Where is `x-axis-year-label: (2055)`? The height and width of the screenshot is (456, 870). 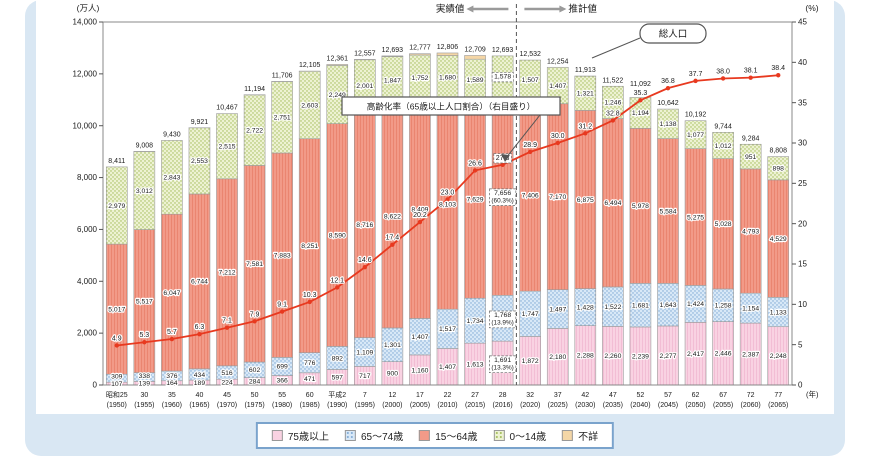 x-axis-year-label: (2055) is located at coordinates (723, 405).